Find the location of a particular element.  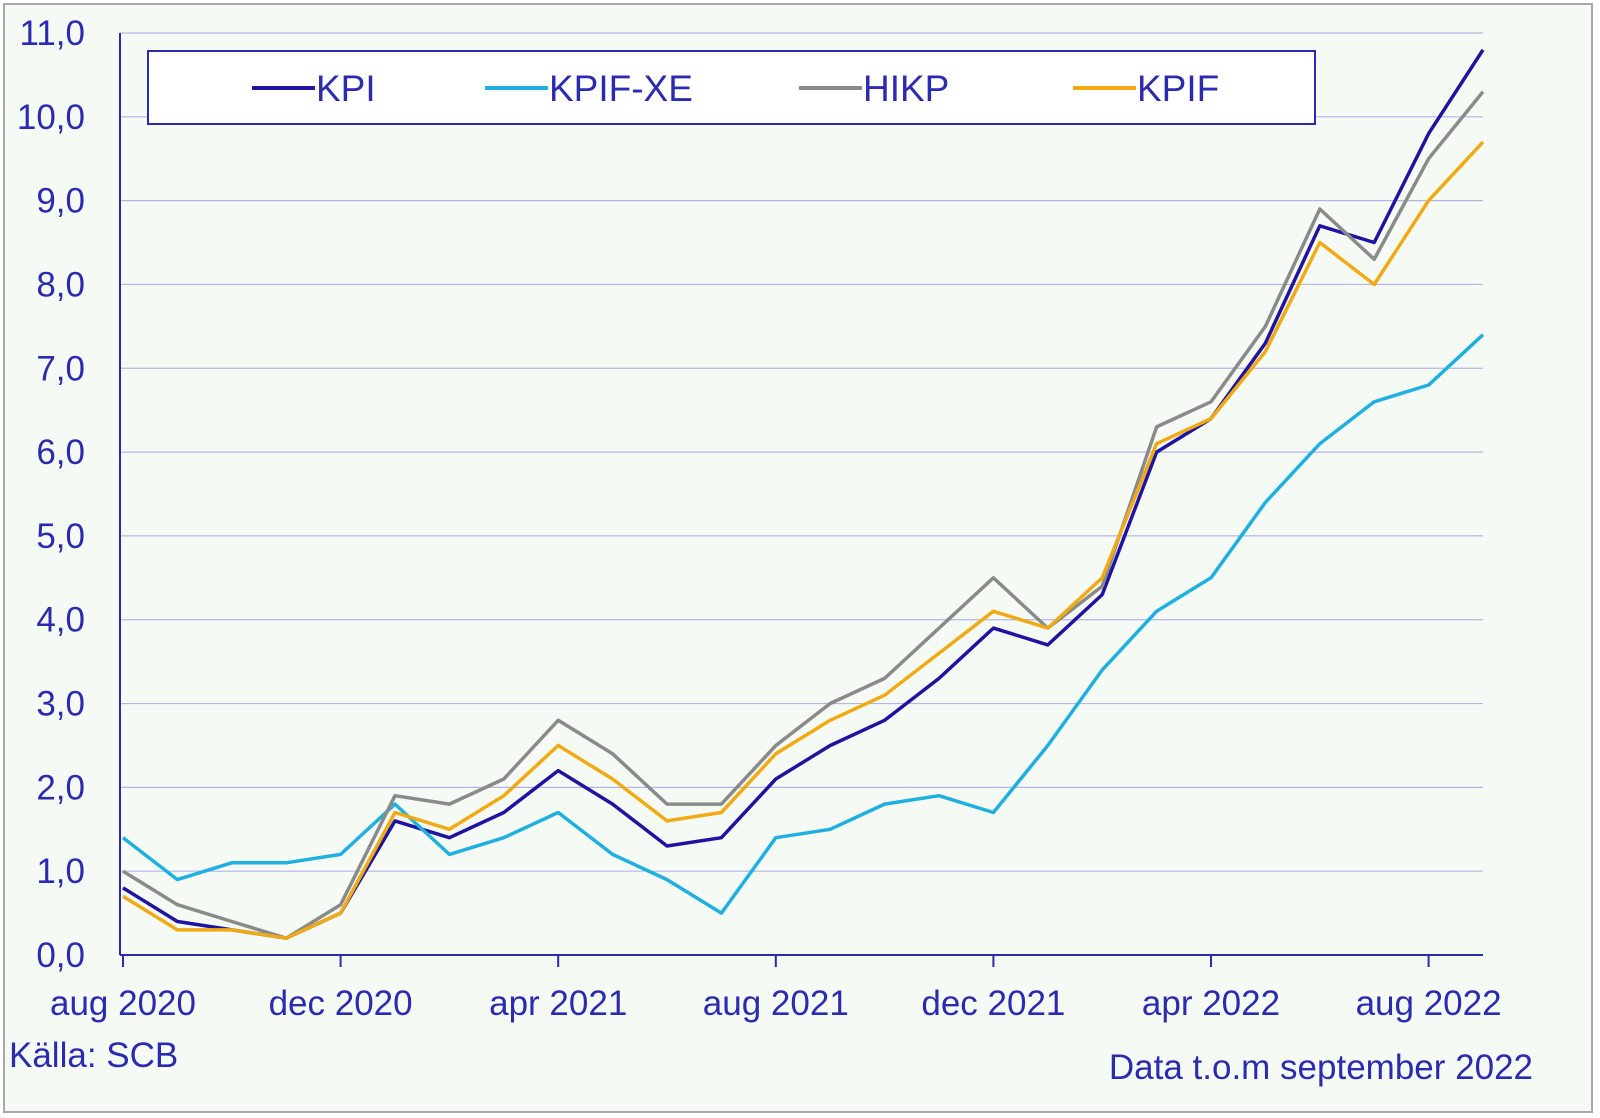

y-tick-label: 0,0 is located at coordinates (60, 955).